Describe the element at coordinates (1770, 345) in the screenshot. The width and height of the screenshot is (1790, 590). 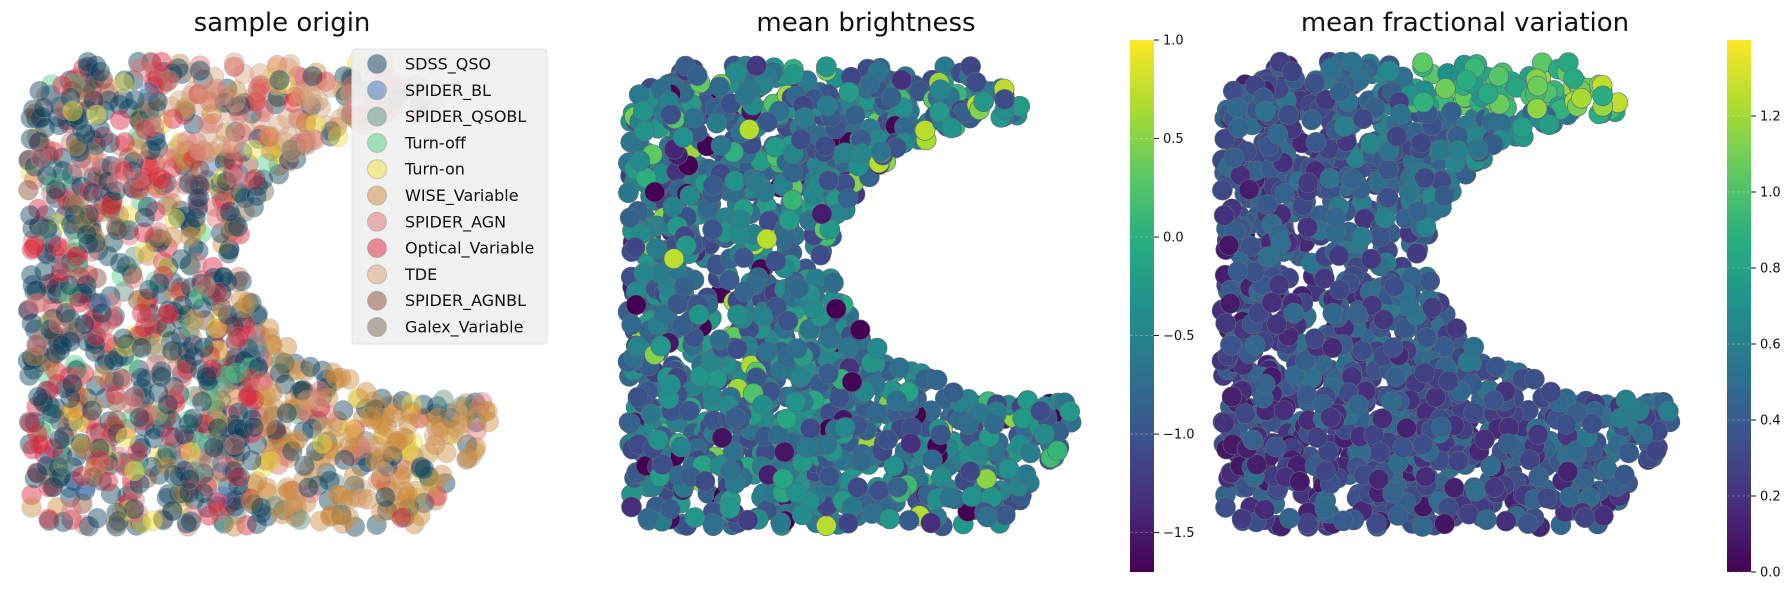
I see `tick-label: 0.6` at that location.